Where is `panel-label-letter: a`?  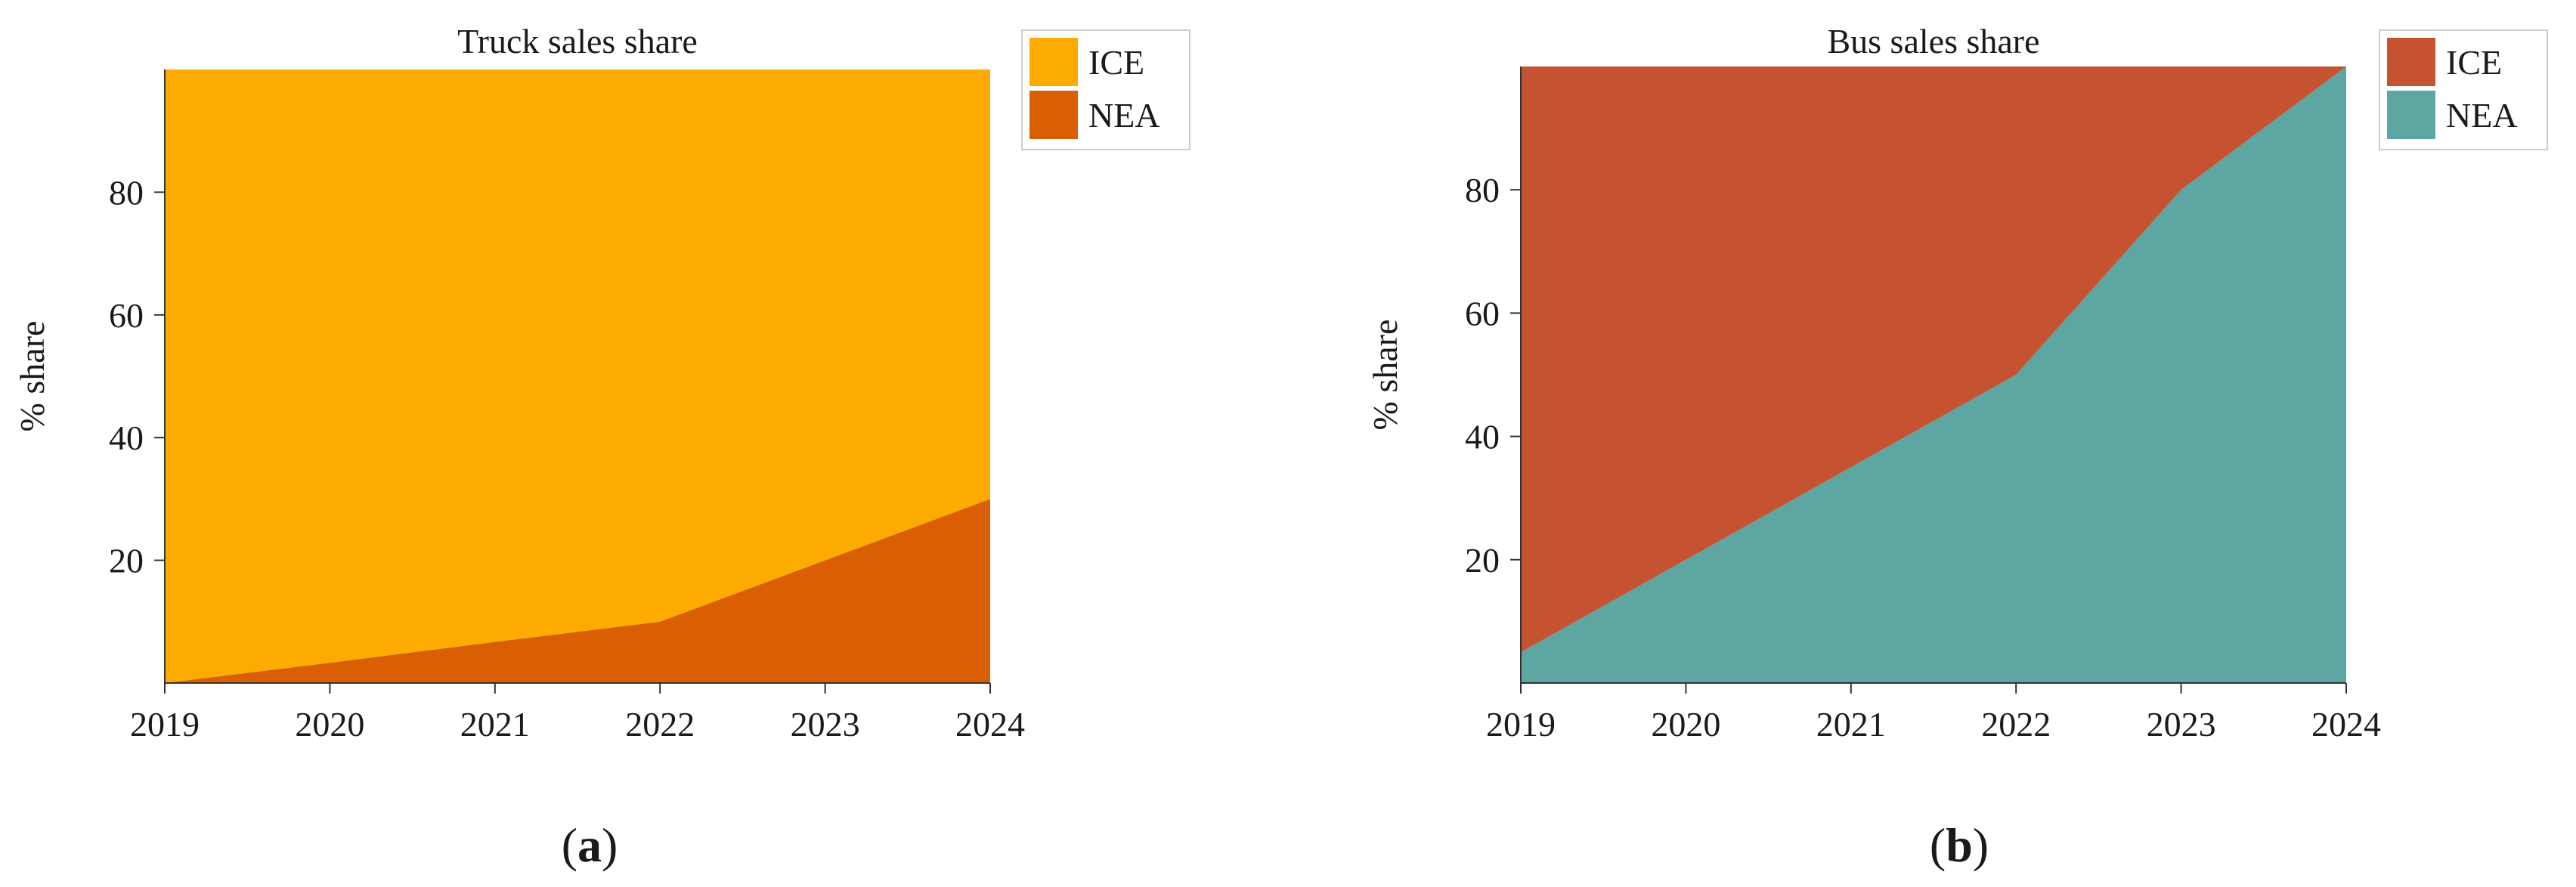 panel-label-letter: a is located at coordinates (589, 845).